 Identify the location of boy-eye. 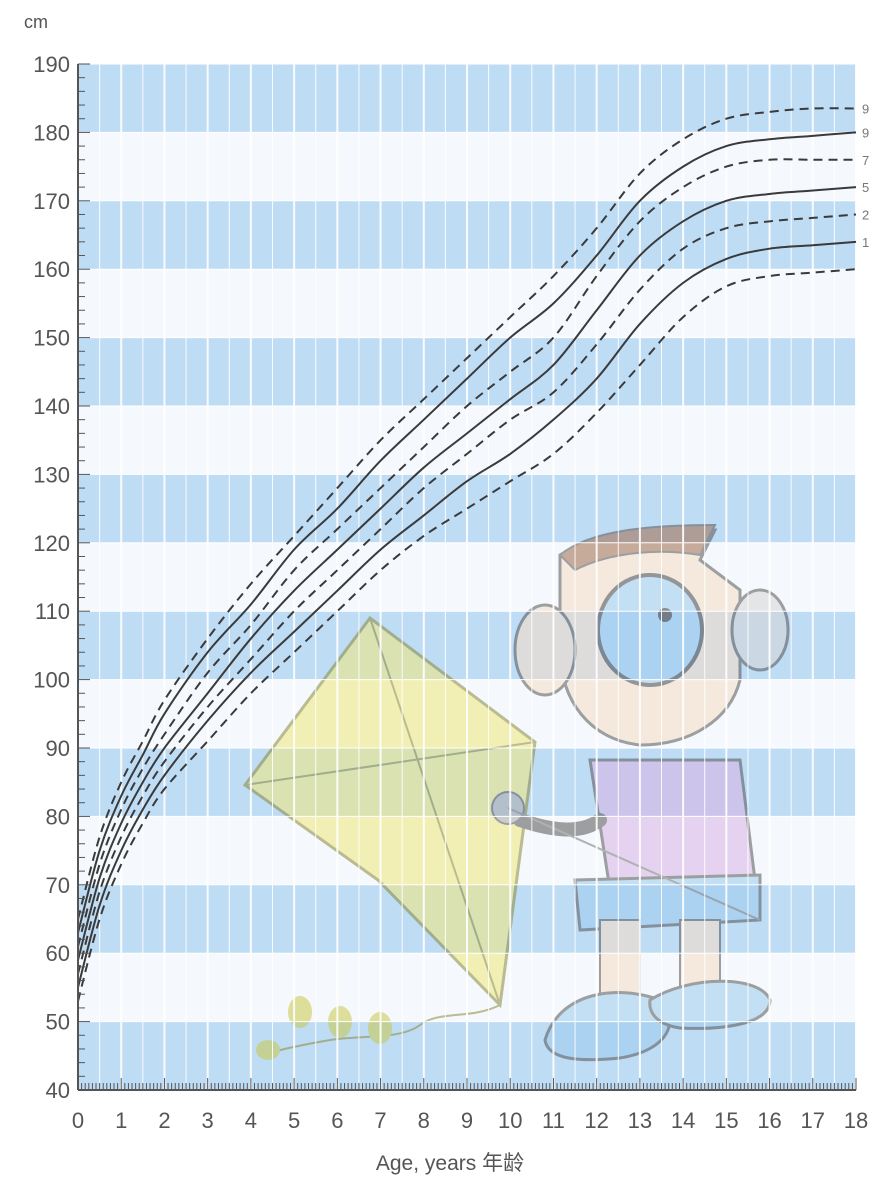
(665, 615).